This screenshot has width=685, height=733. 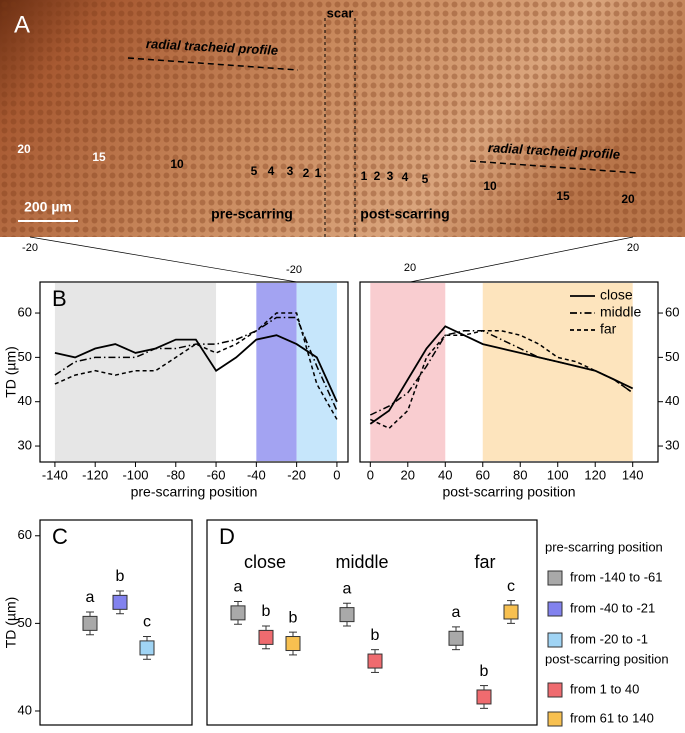 What do you see at coordinates (612, 717) in the screenshot?
I see `legend-label: from 61 to 140` at bounding box center [612, 717].